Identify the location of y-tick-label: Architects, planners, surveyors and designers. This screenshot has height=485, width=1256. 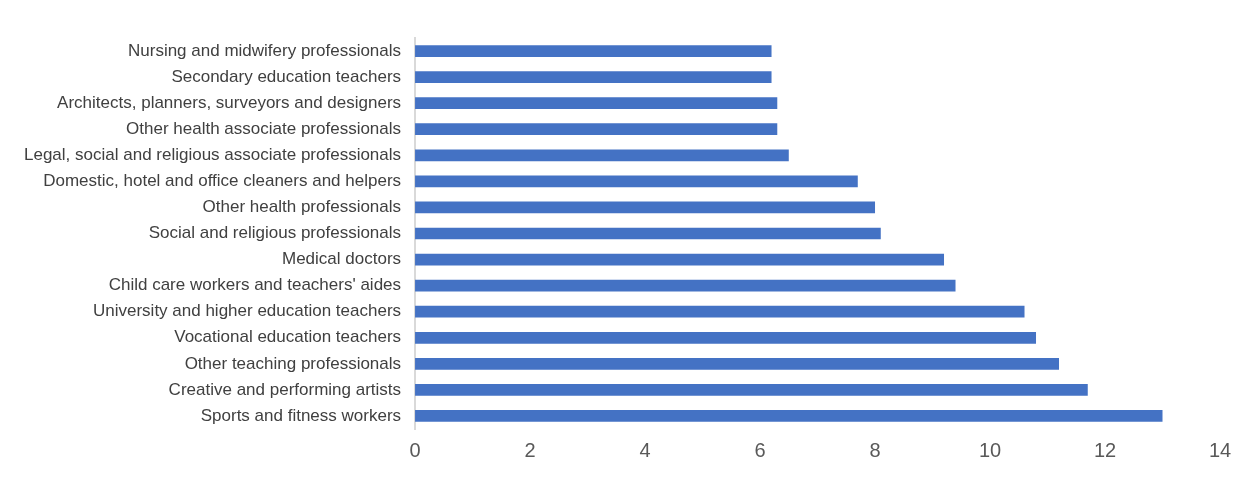
(229, 102).